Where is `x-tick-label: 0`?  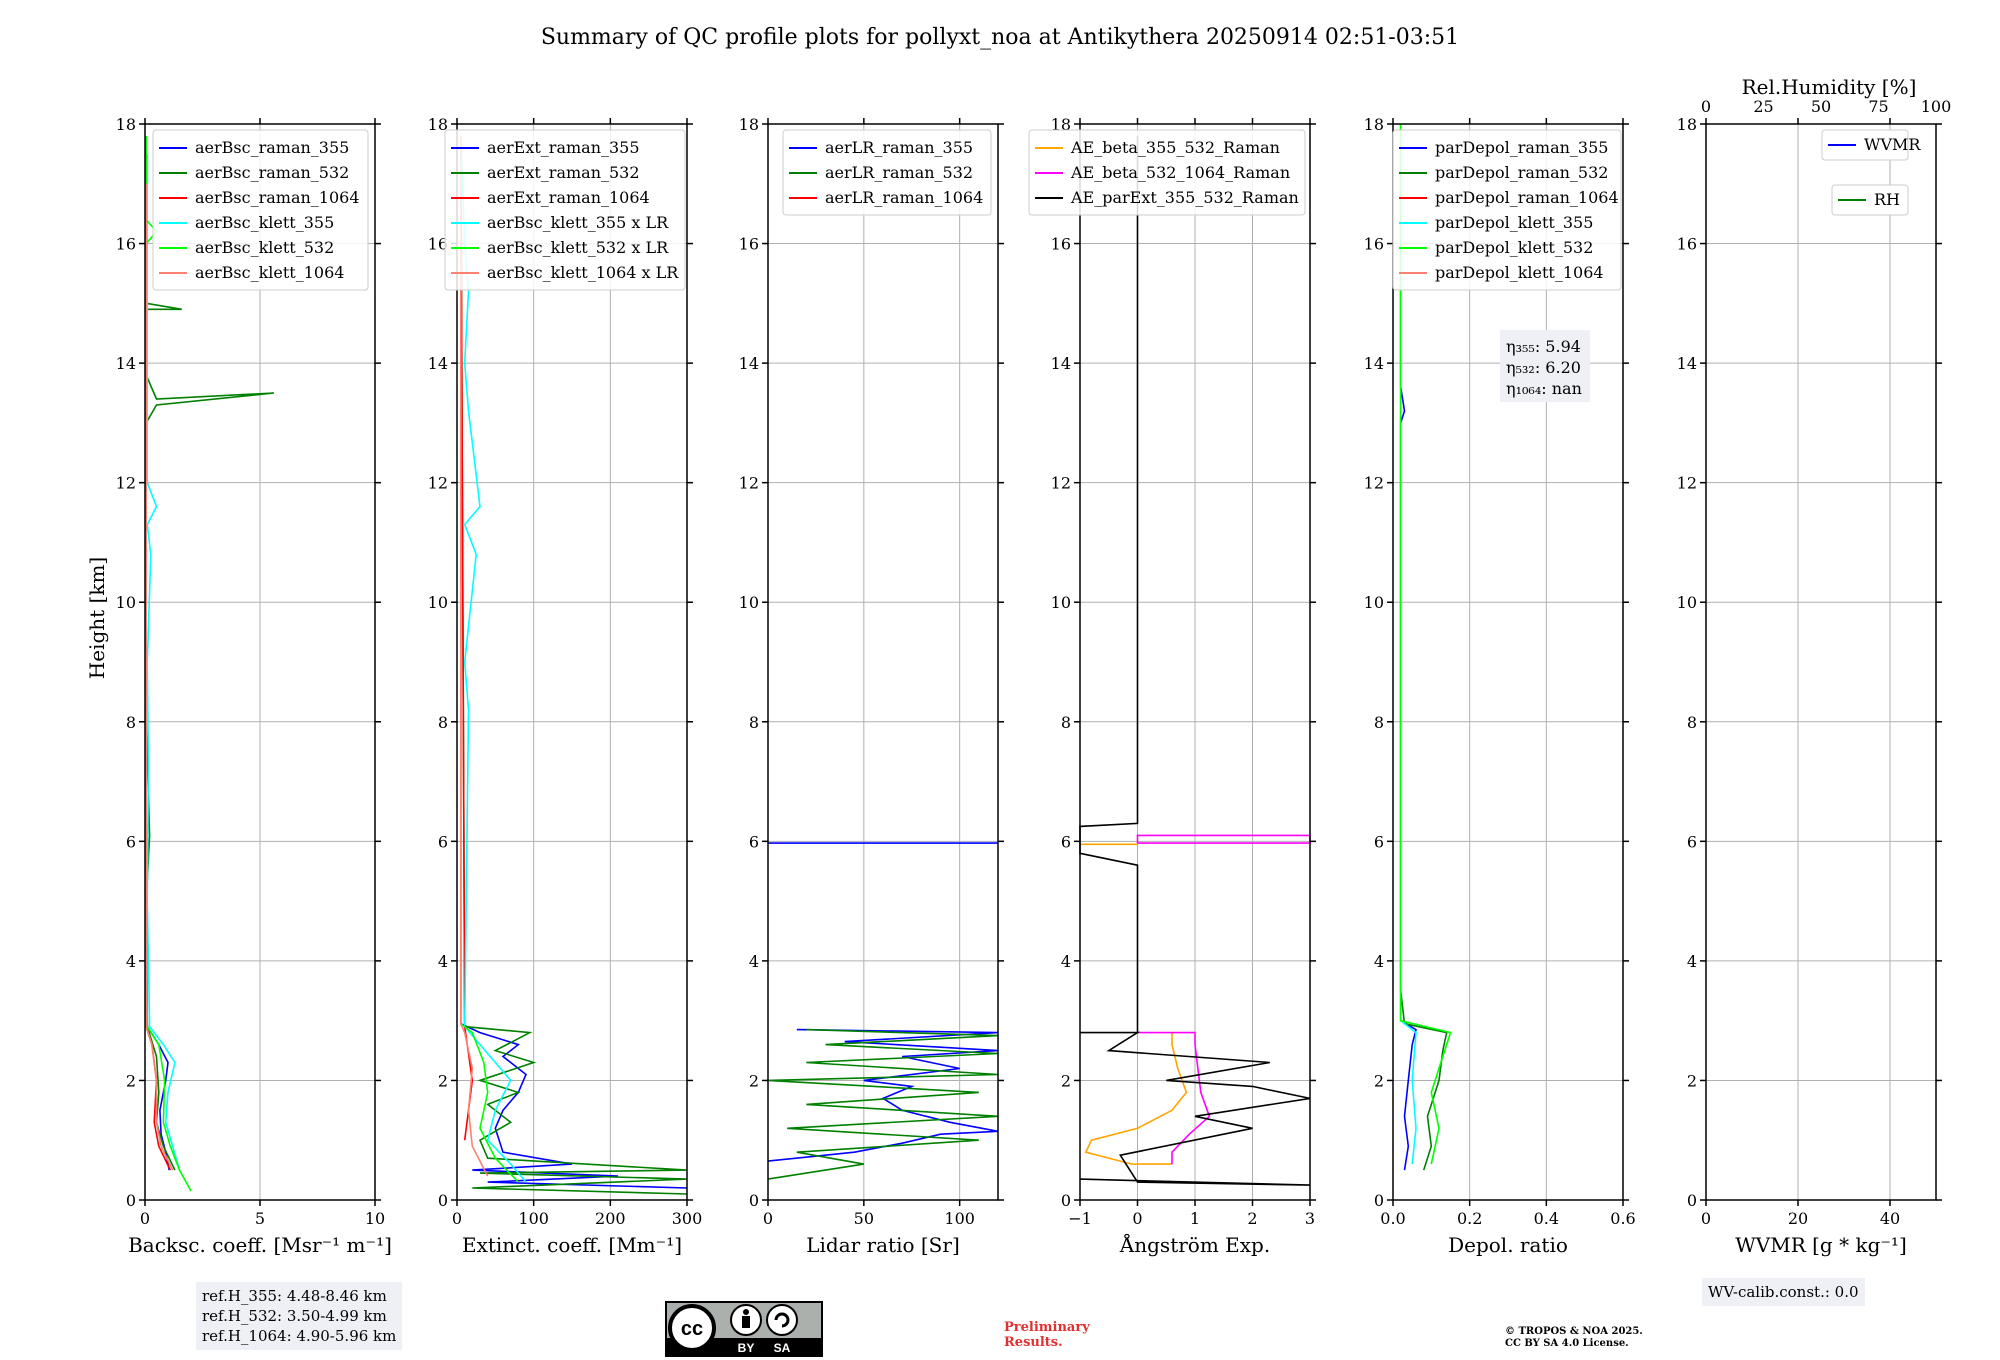
x-tick-label: 0 is located at coordinates (1706, 1218).